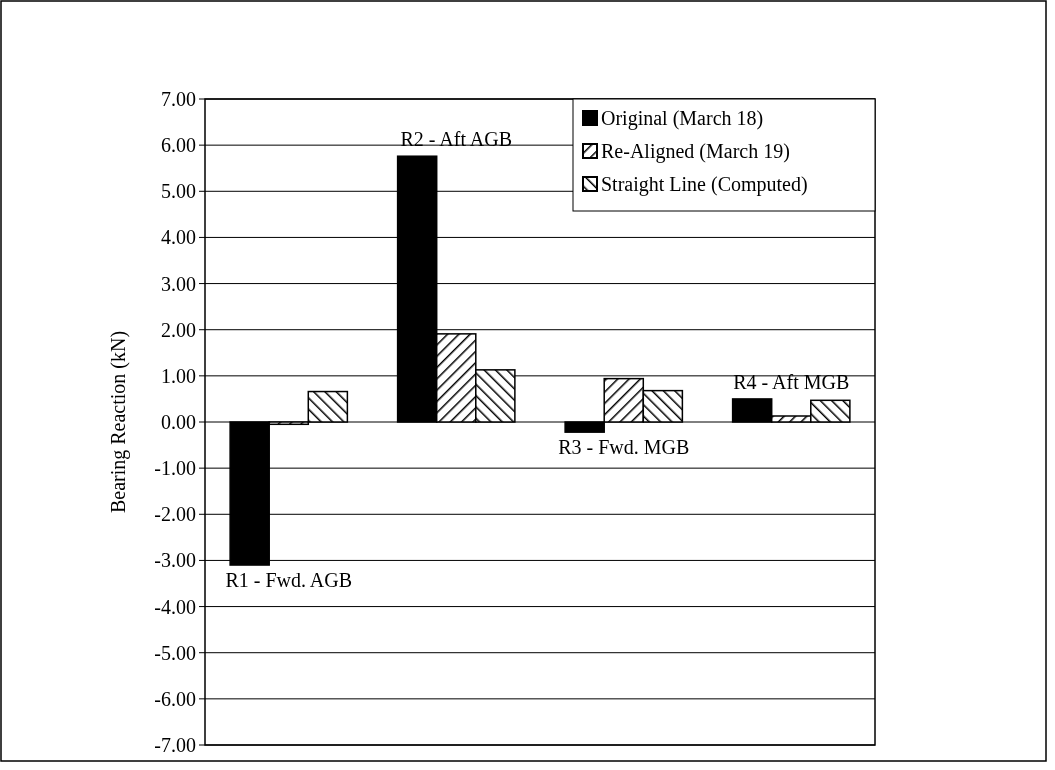 Image resolution: width=1055 pixels, height=770 pixels. What do you see at coordinates (178, 145) in the screenshot?
I see `y-tick-label: 6.00` at bounding box center [178, 145].